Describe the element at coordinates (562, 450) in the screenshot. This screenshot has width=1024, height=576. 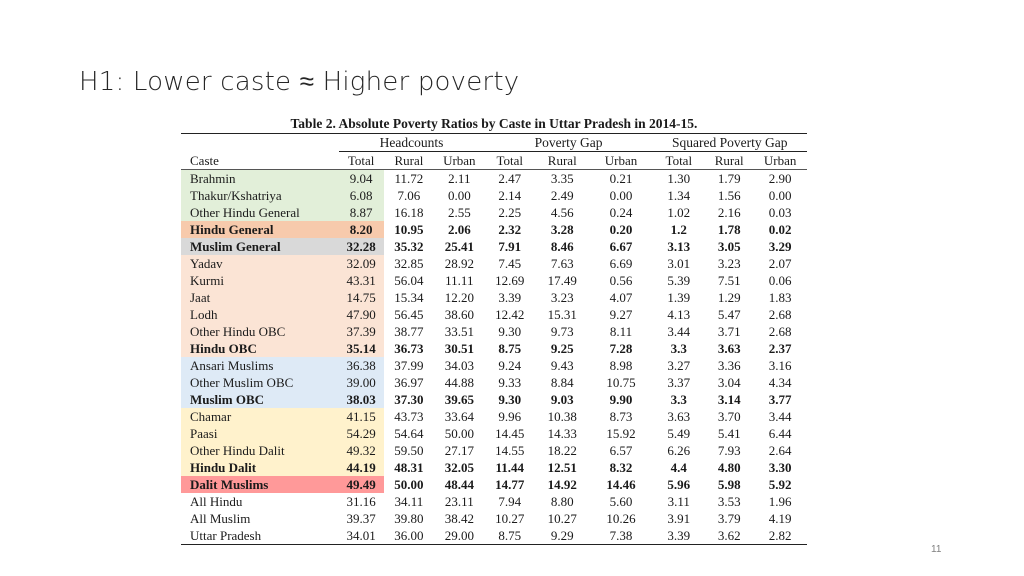
I see `value-cell: 18.22` at that location.